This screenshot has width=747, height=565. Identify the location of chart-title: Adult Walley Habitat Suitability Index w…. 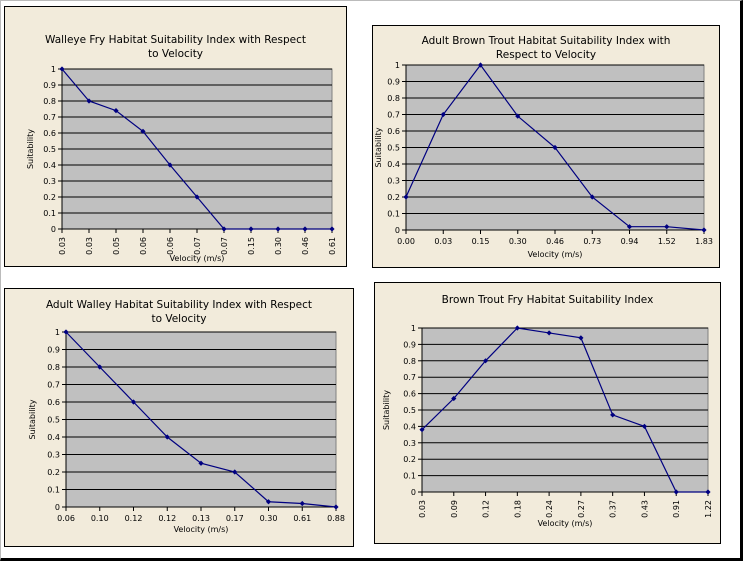
(179, 312).